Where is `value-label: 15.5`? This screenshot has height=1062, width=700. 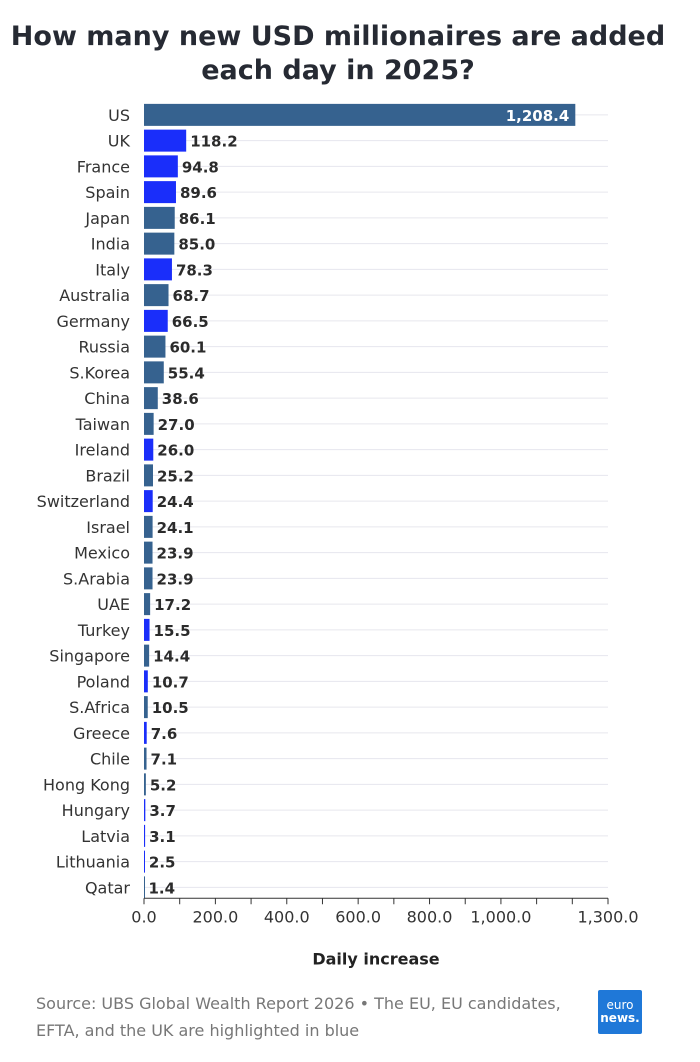 value-label: 15.5 is located at coordinates (172, 631).